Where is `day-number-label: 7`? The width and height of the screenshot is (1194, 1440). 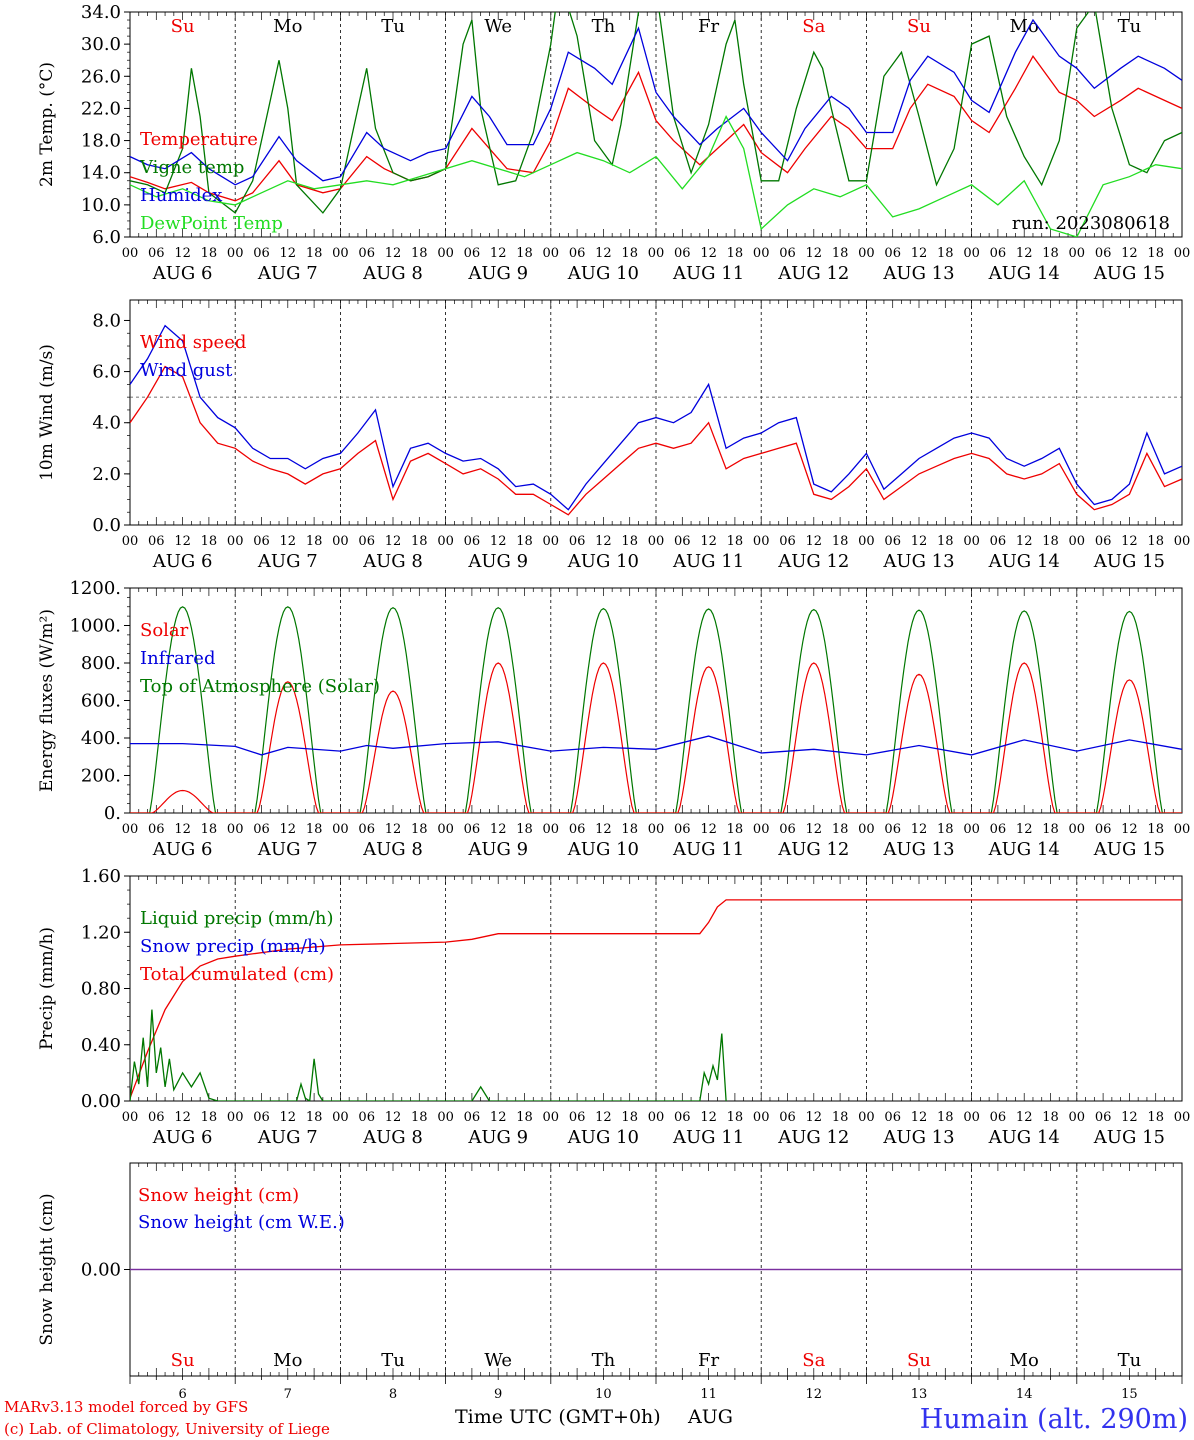
day-number-label: 7 is located at coordinates (288, 1394).